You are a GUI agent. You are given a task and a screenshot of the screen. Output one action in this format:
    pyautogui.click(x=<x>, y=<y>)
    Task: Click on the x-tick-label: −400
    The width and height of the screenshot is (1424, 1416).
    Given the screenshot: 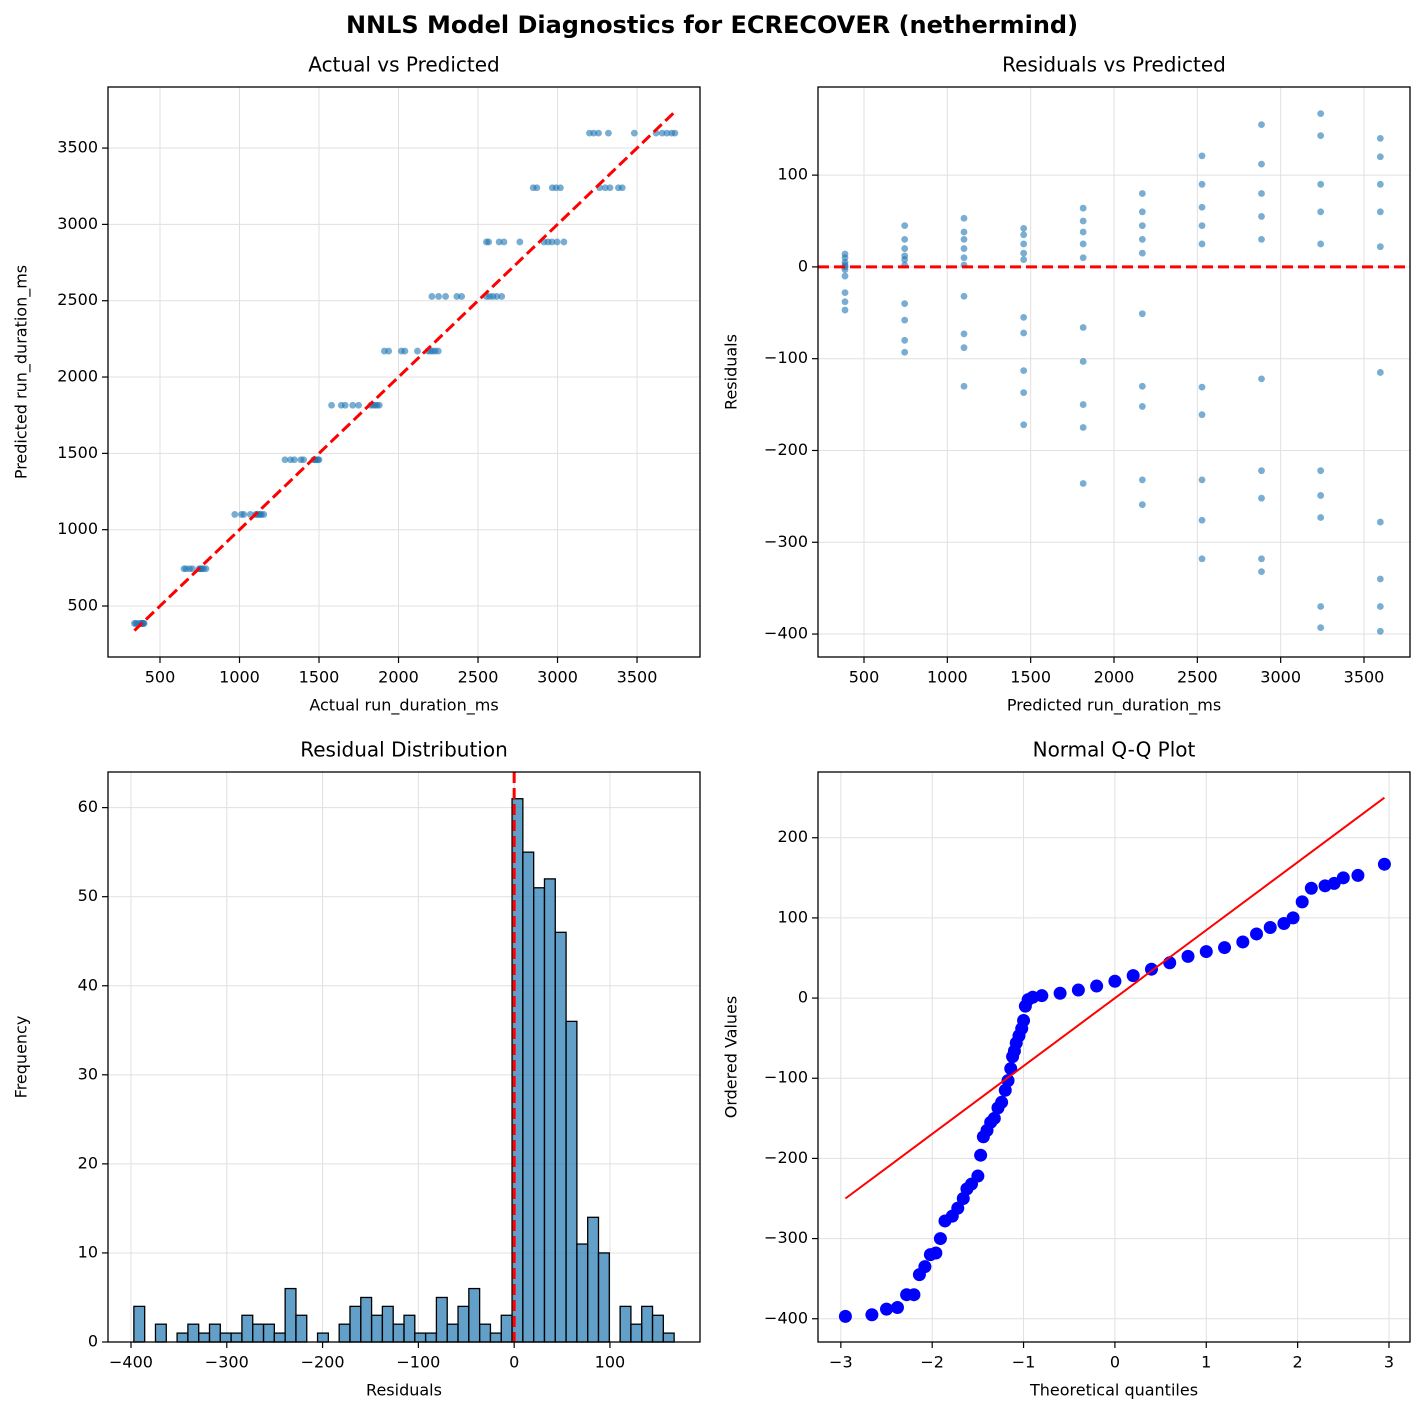 What is the action you would take?
    pyautogui.click(x=131, y=1362)
    